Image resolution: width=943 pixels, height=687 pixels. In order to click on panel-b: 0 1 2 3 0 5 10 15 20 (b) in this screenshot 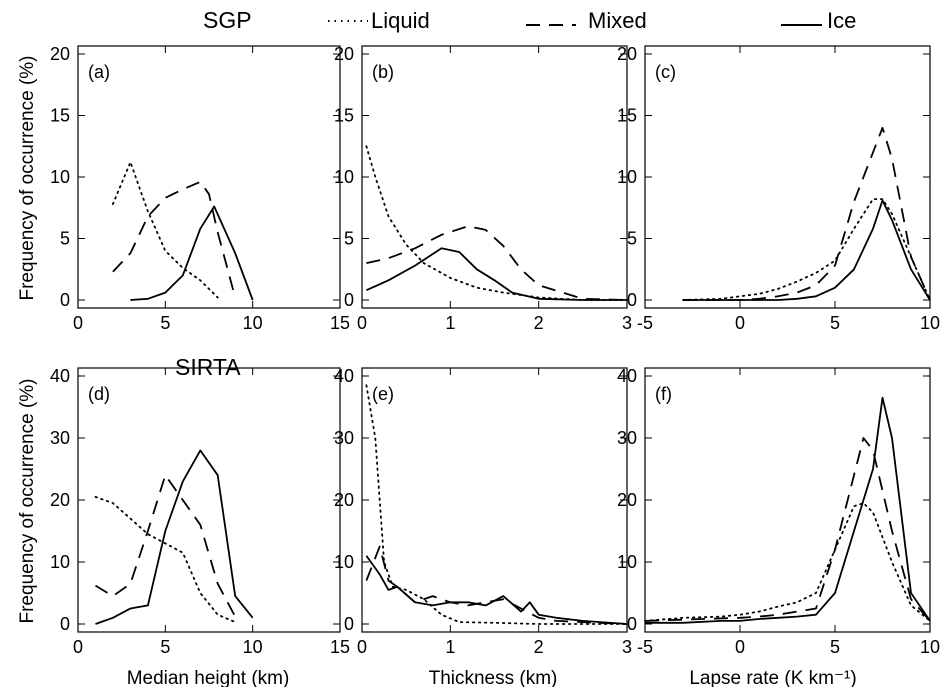, I will do `click(483, 188)`.